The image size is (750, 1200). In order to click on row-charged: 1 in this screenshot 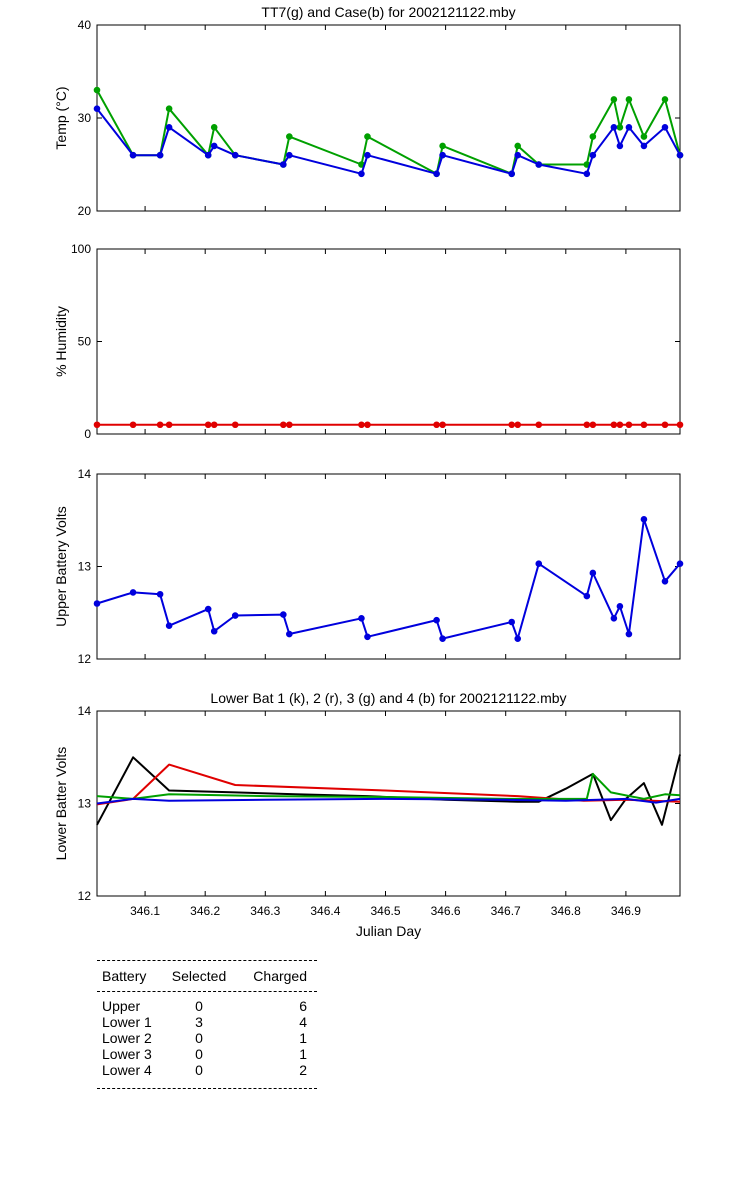, I will do `click(303, 1054)`.